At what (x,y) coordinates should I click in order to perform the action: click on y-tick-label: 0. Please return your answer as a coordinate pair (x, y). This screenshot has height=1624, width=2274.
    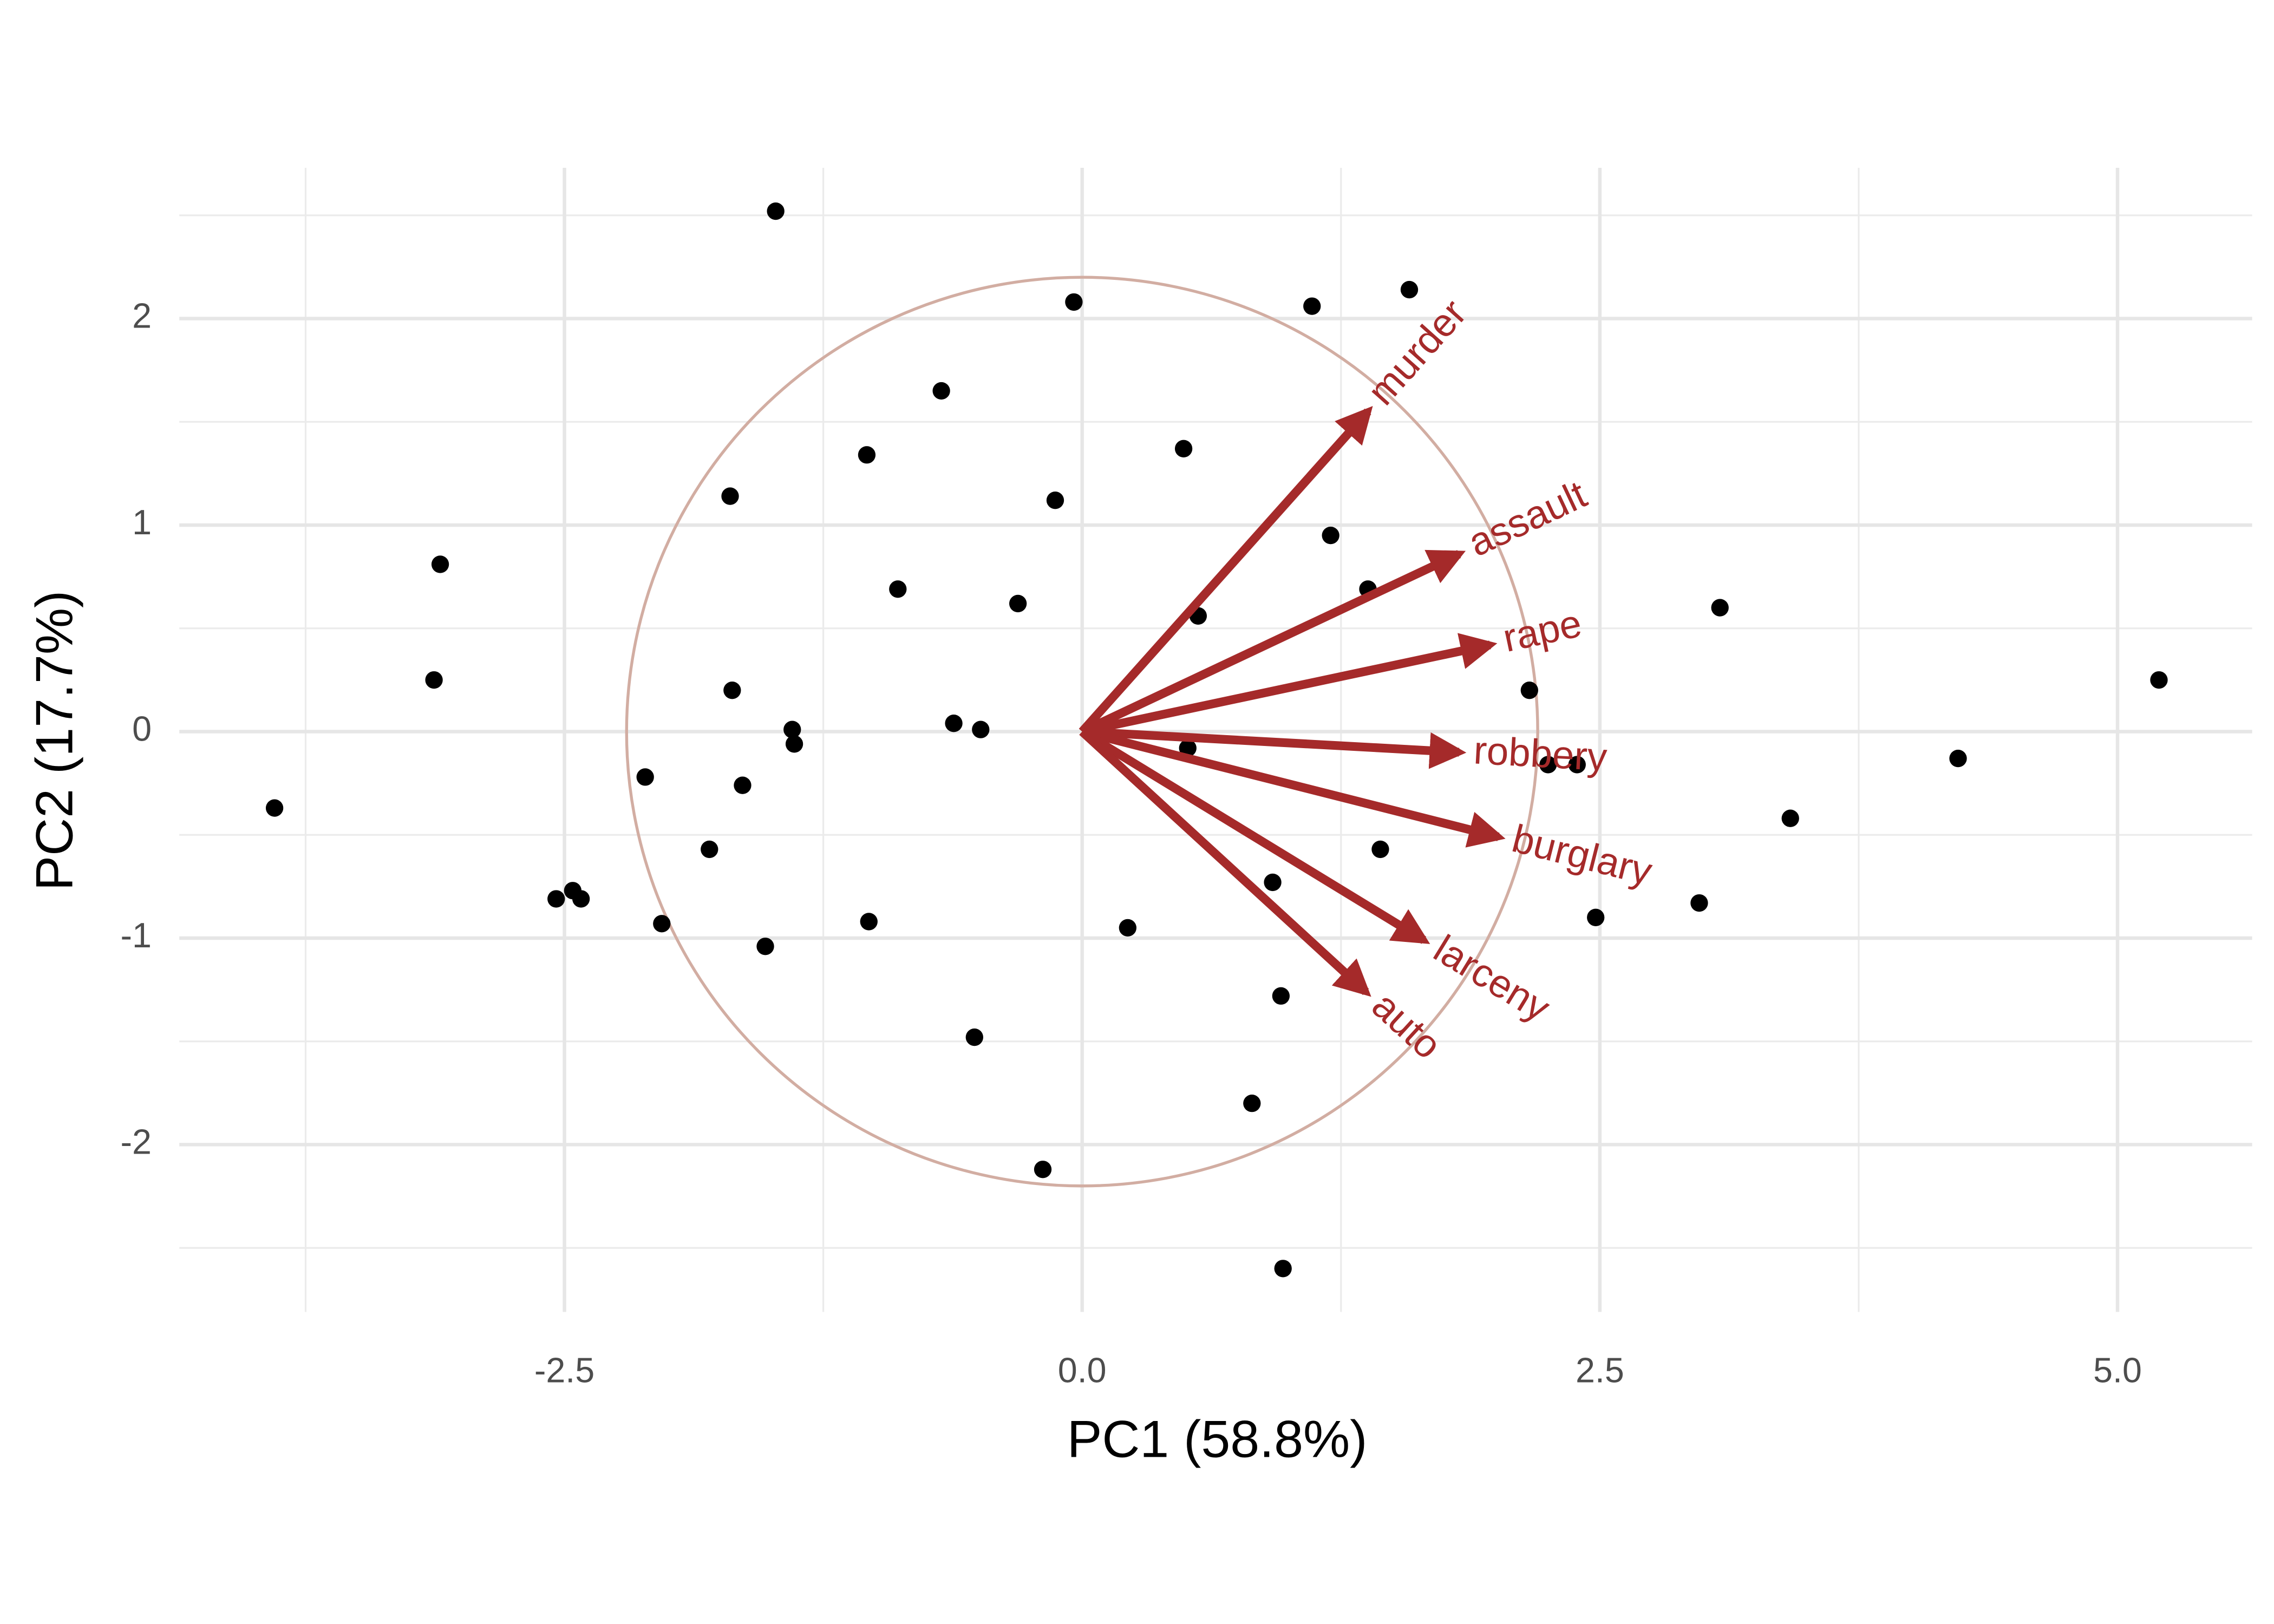
    Looking at the image, I should click on (142, 729).